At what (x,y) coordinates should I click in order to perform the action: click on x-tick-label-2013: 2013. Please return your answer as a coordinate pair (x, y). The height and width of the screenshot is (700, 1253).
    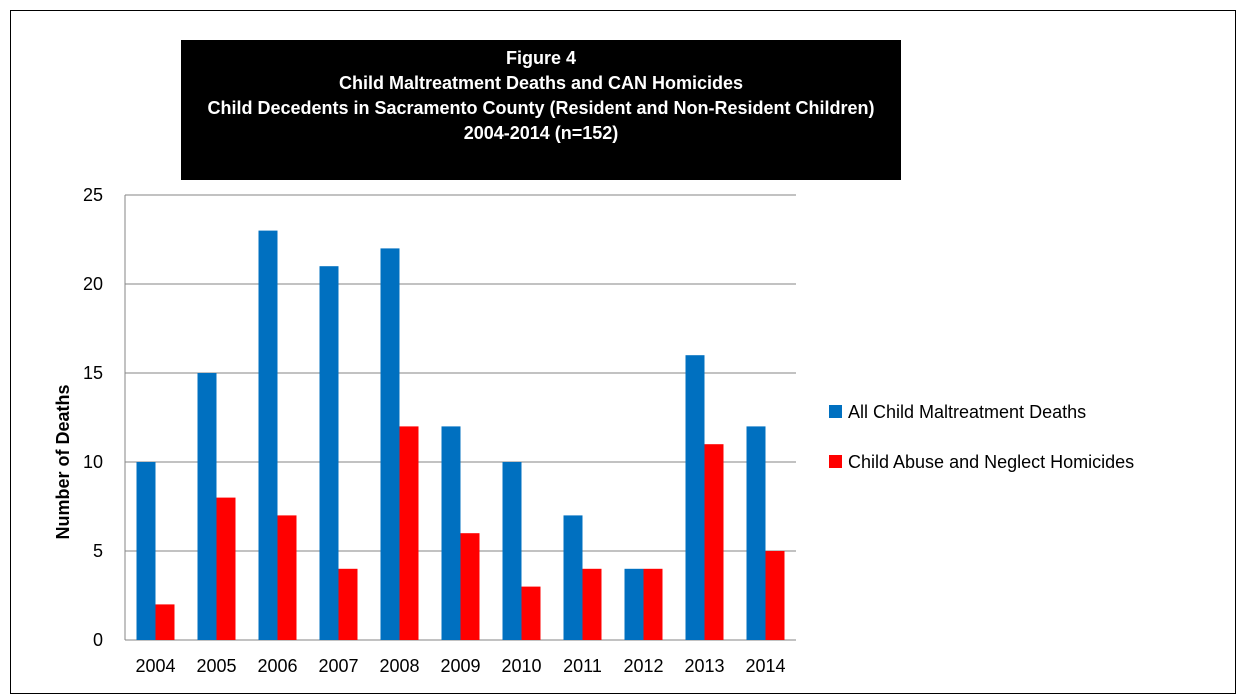
    Looking at the image, I should click on (704, 666).